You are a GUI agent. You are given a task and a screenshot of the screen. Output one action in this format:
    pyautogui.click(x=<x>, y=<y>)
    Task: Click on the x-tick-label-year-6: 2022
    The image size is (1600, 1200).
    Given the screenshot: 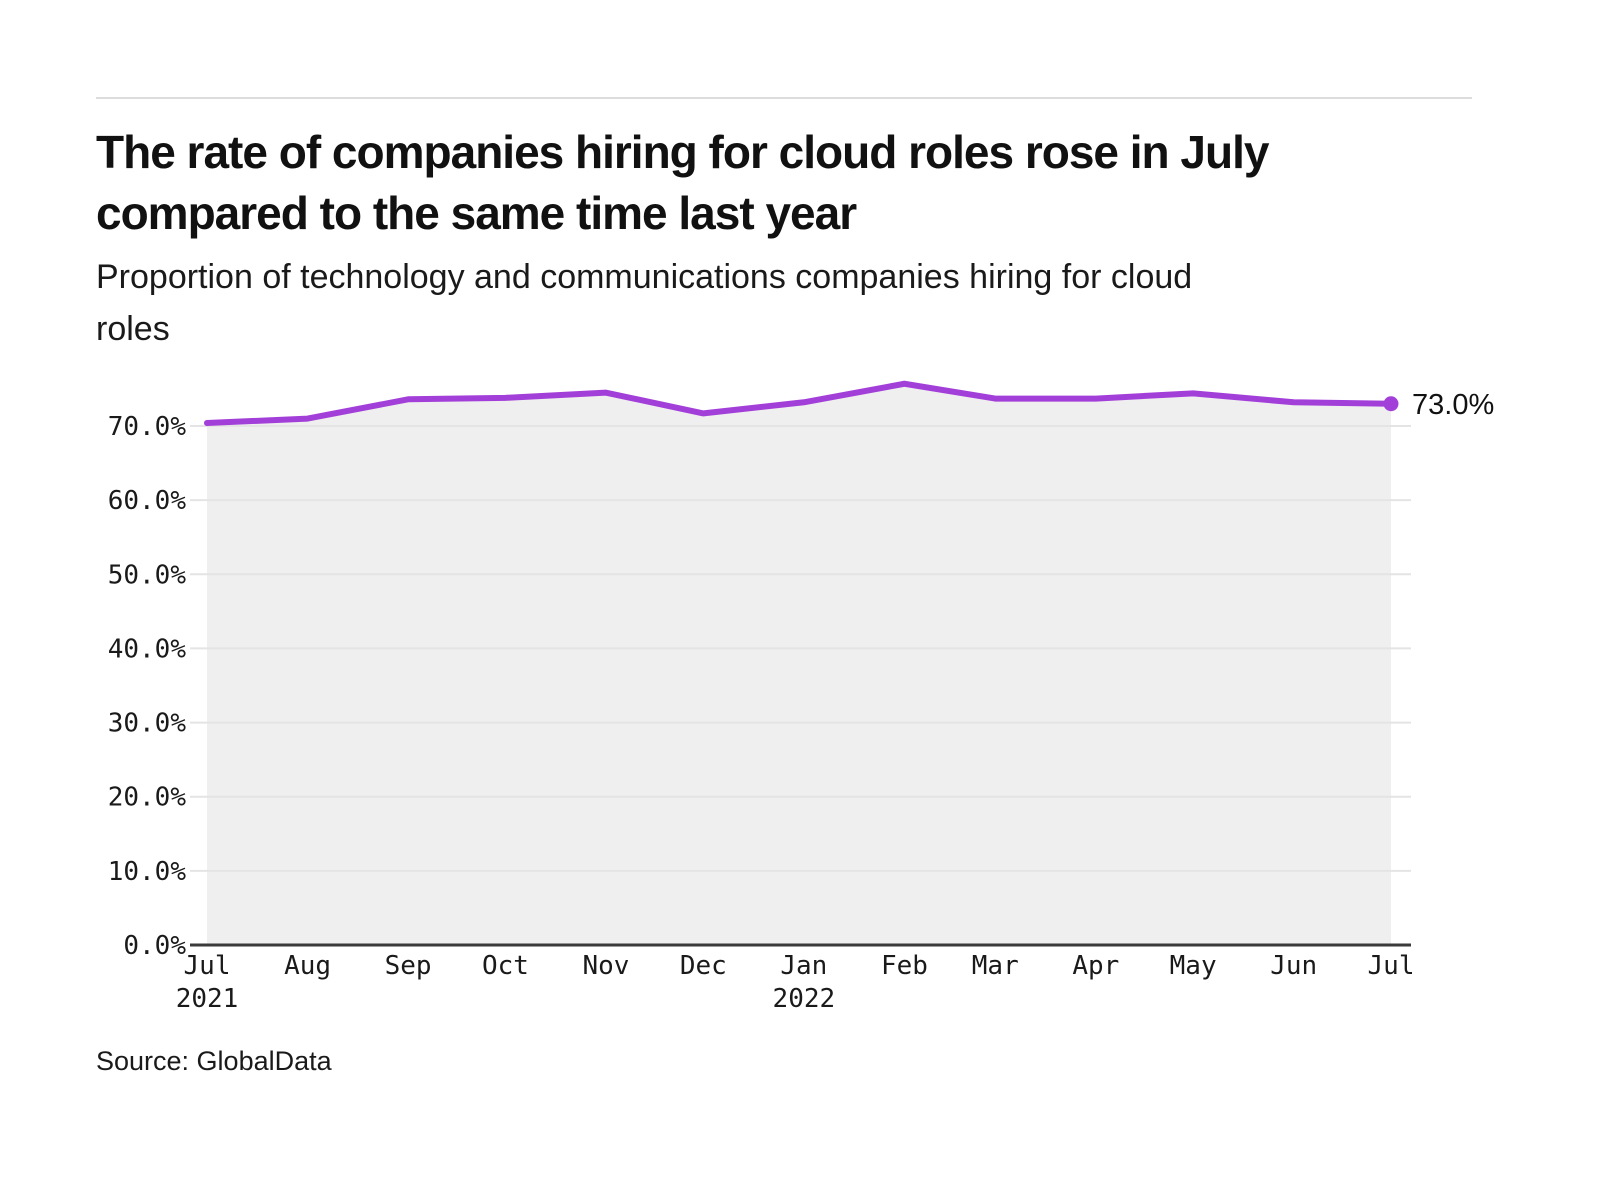 What is the action you would take?
    pyautogui.click(x=804, y=999)
    